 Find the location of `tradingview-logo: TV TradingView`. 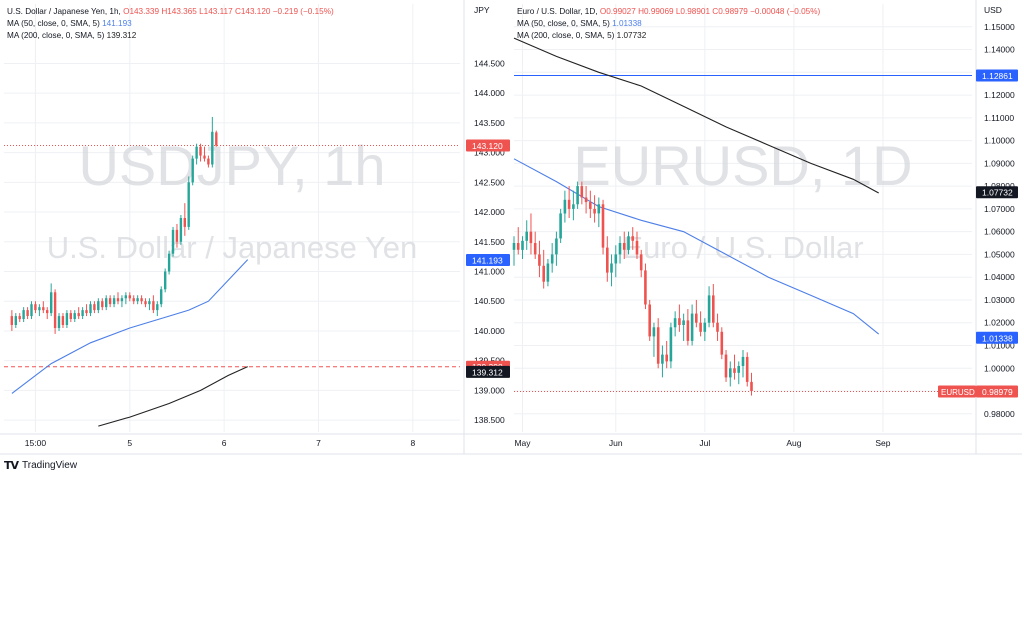

tradingview-logo: TV TradingView is located at coordinates (40, 465).